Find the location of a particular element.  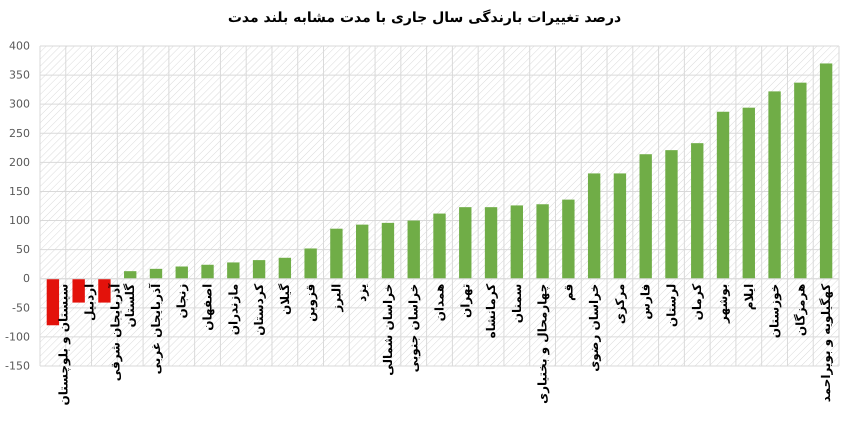

x-tick-label: همدان is located at coordinates (439, 303).